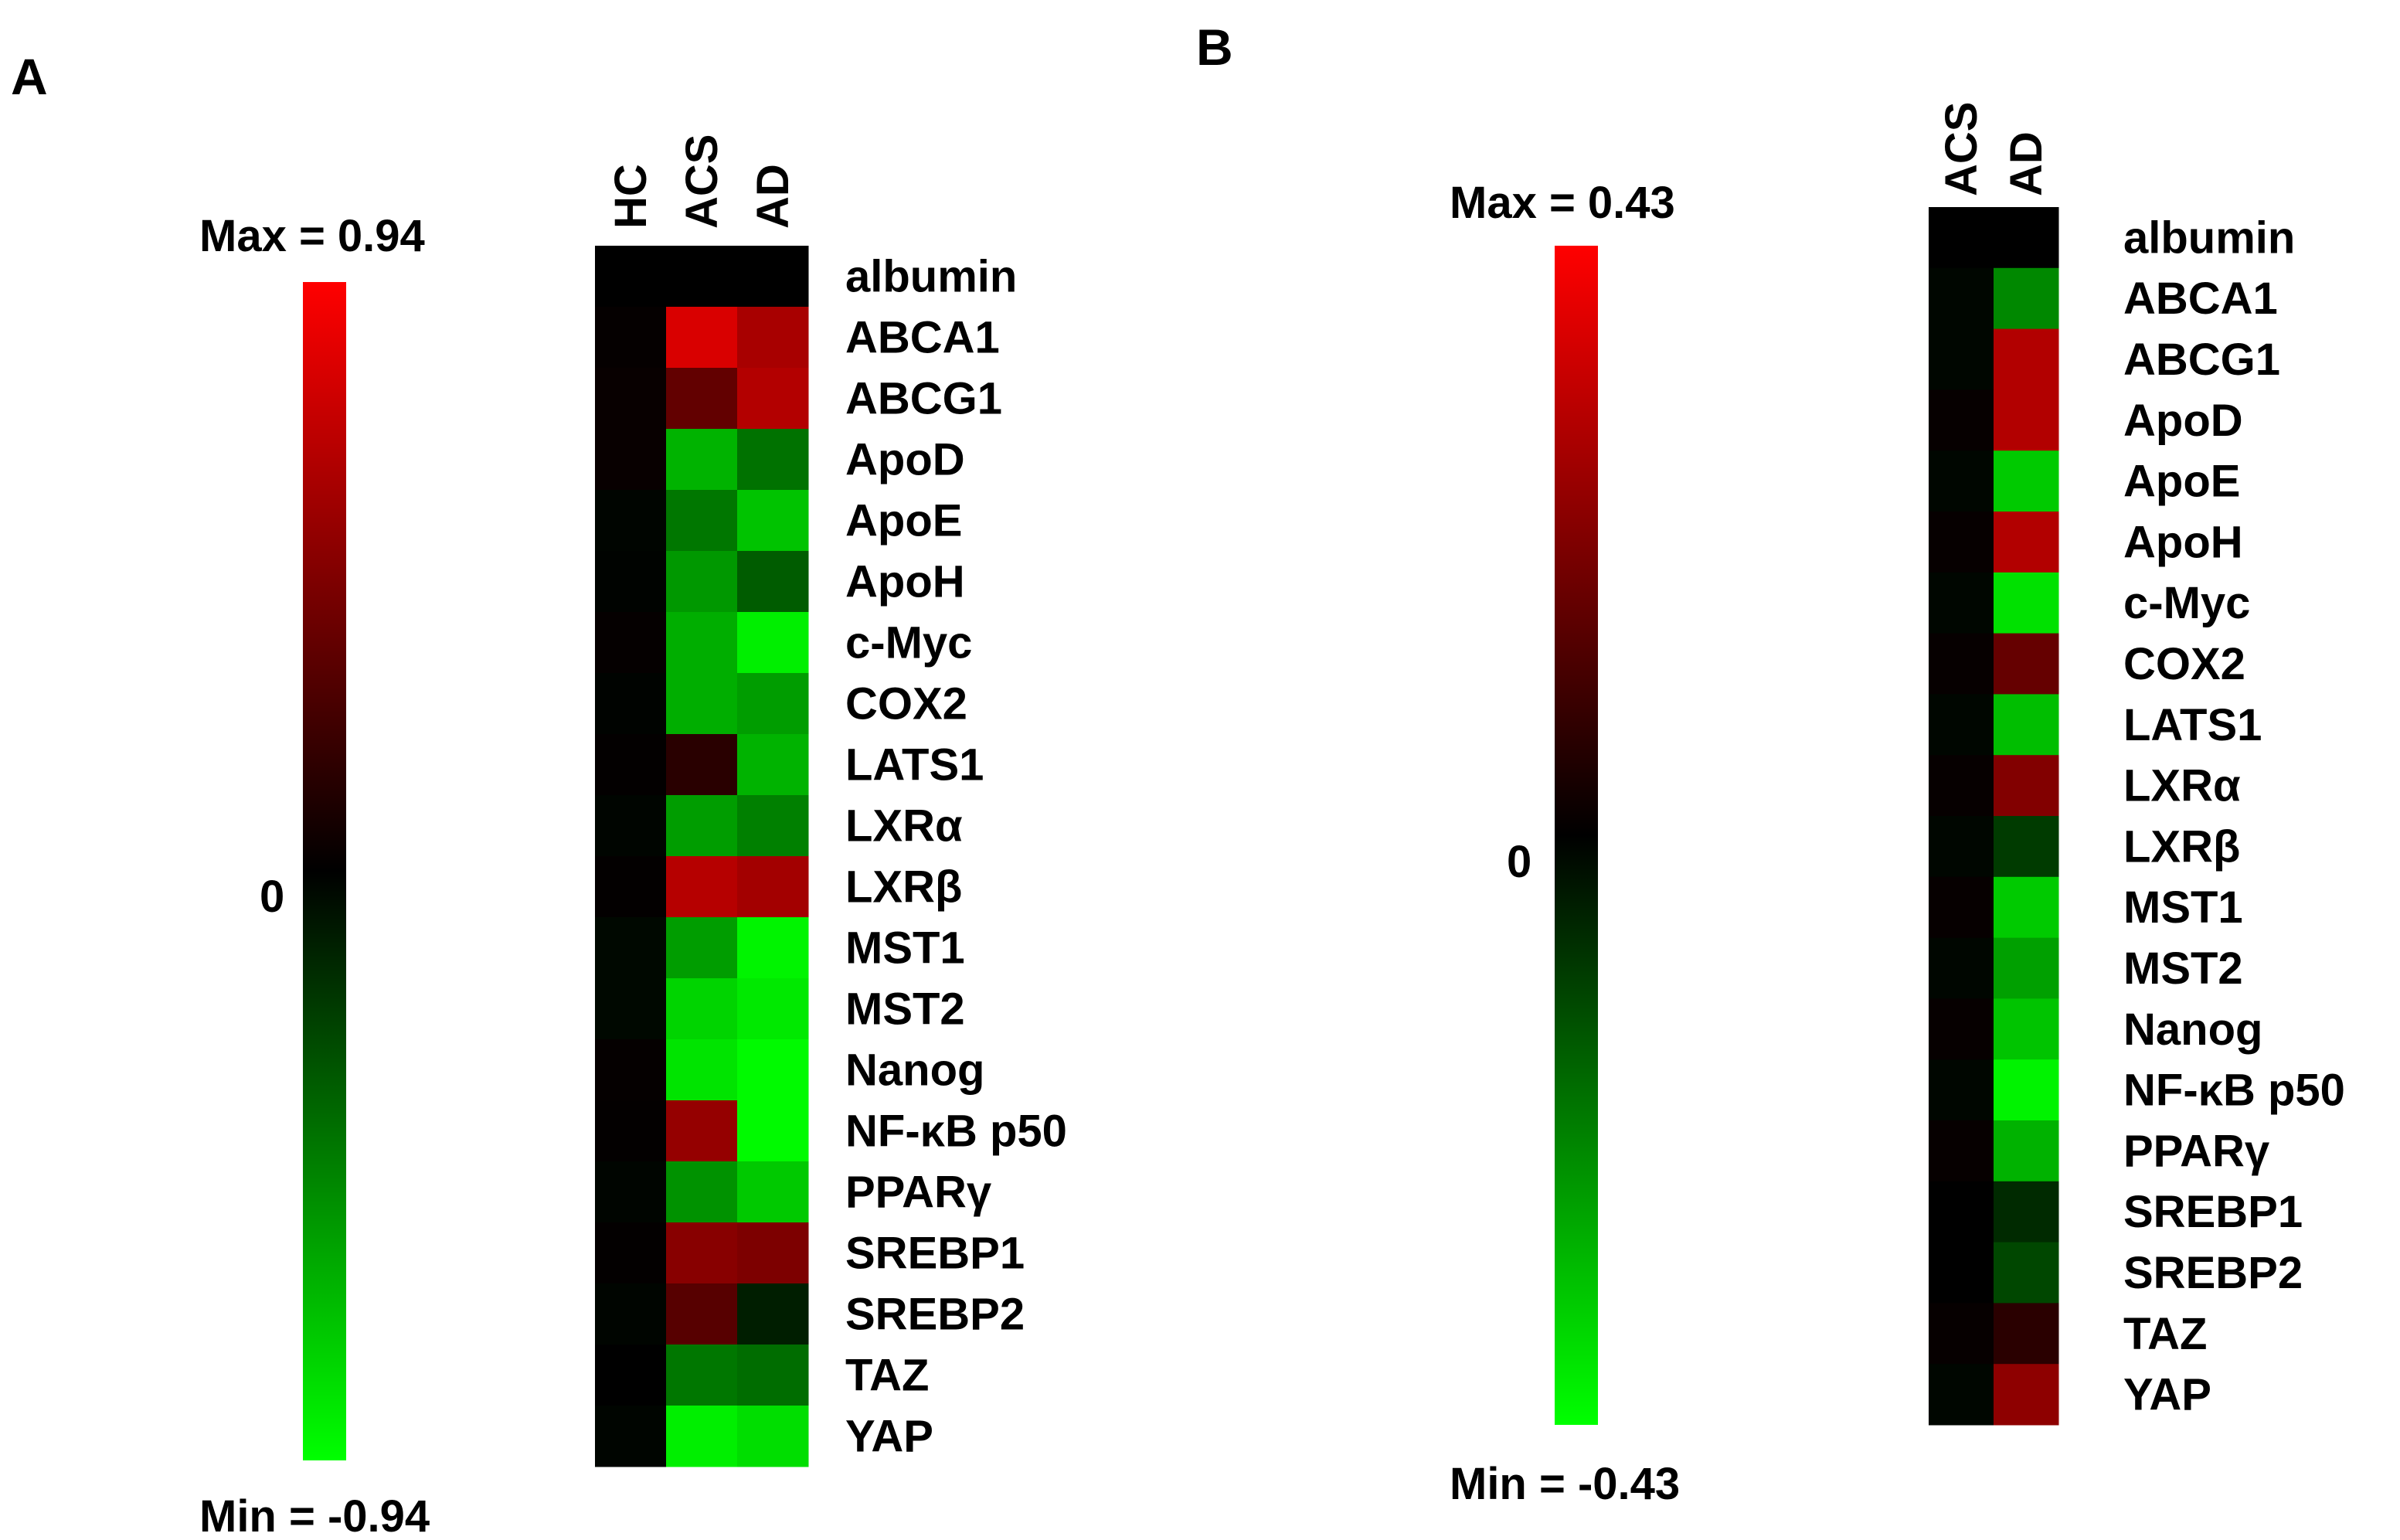 This screenshot has height=1540, width=2400. What do you see at coordinates (272, 897) in the screenshot?
I see `panel-a-zero-label: 0` at bounding box center [272, 897].